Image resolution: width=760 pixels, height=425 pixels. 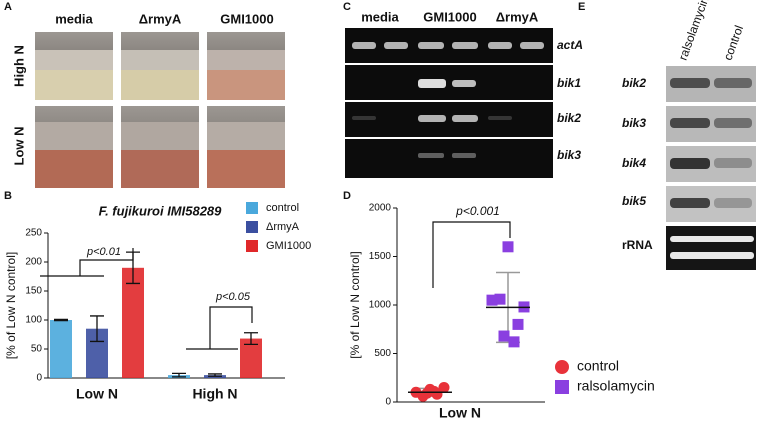 I want to click on y-tick-label: 250, so click(x=33, y=233).